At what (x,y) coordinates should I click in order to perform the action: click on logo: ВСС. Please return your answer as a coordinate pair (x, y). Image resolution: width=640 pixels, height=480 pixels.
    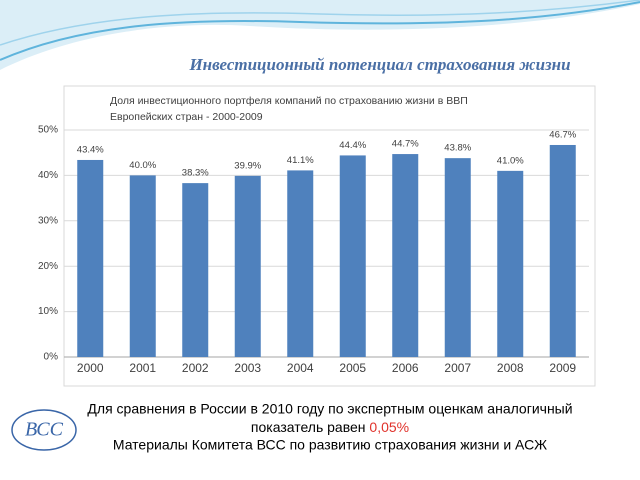
    Looking at the image, I should click on (44, 430).